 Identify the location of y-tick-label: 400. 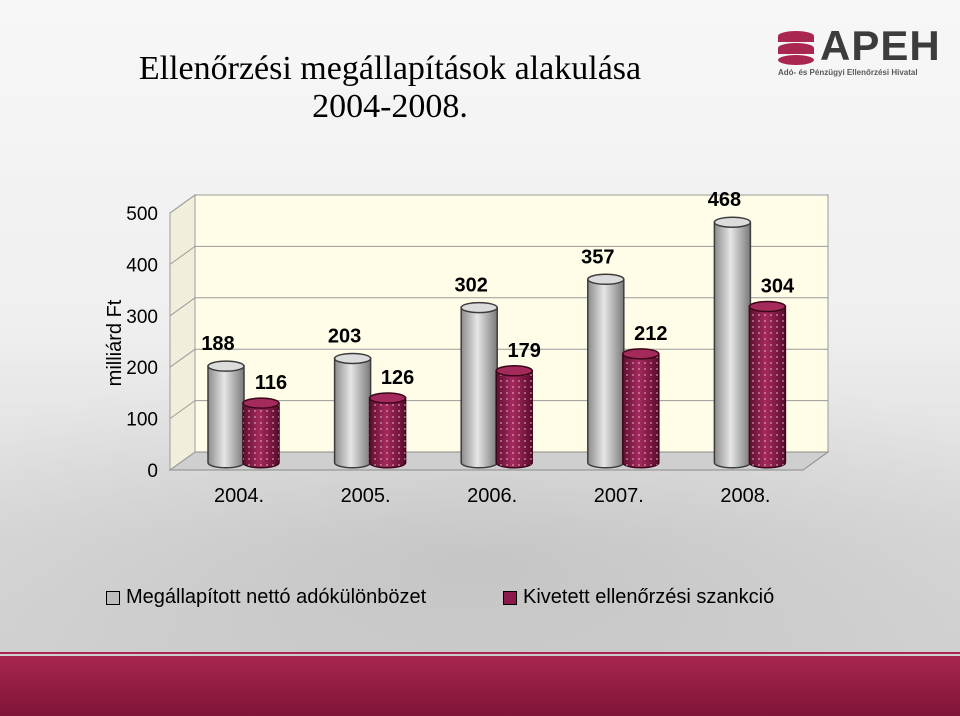
(142, 265).